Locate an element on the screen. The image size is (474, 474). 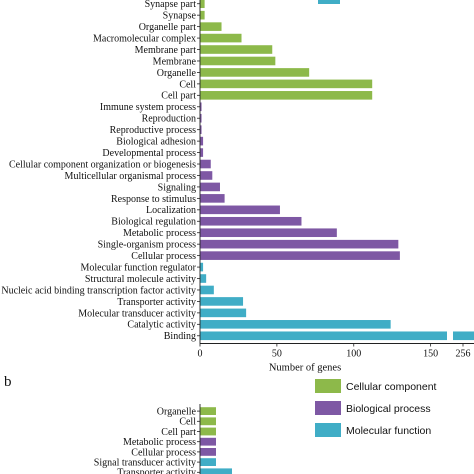
category-label-multicellular-organismal-process: Multicellular organismal process is located at coordinates (131, 176).